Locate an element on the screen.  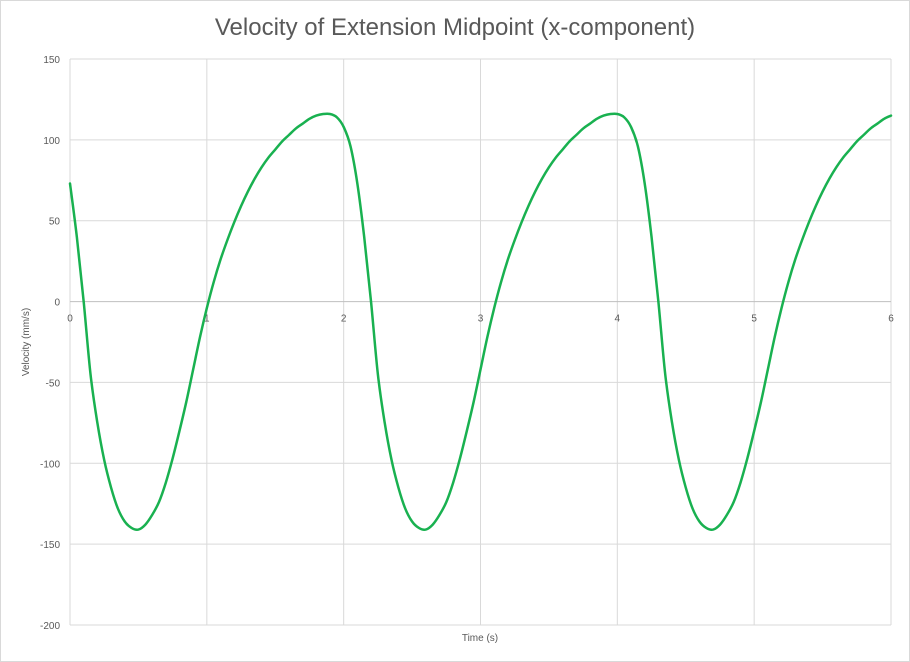
y-tick-label: -100 is located at coordinates (50, 464).